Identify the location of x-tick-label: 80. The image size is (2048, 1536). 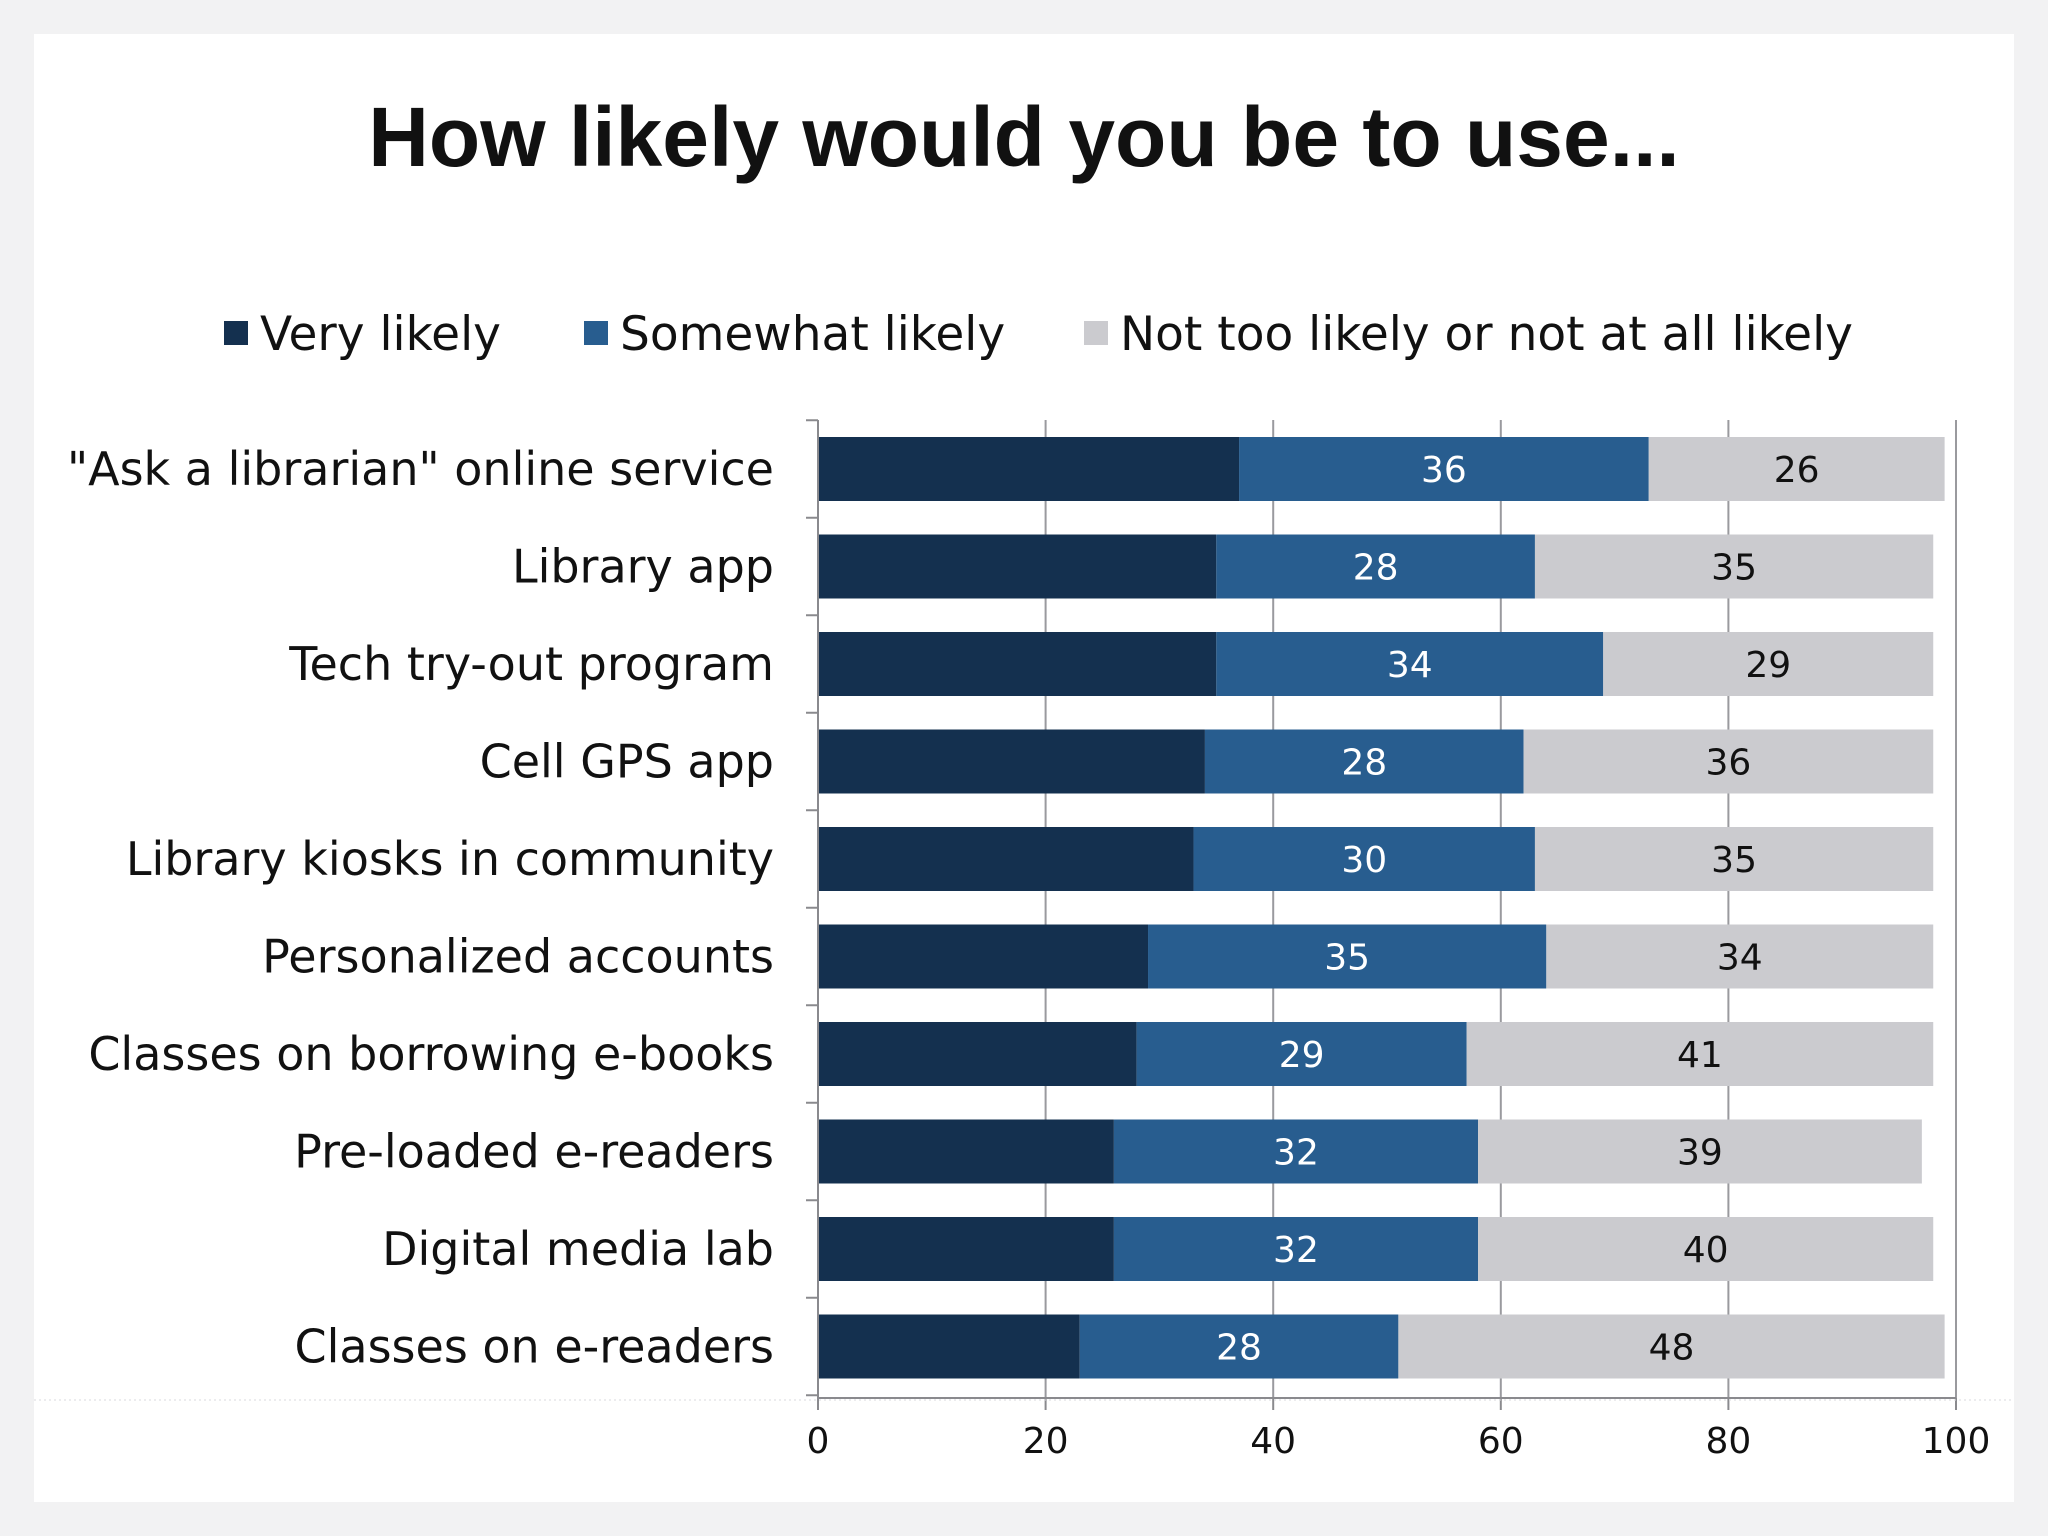
(1728, 1441).